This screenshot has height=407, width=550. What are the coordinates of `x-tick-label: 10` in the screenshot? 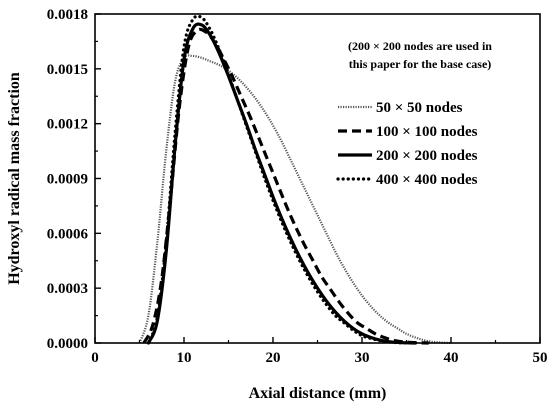 It's located at (184, 358).